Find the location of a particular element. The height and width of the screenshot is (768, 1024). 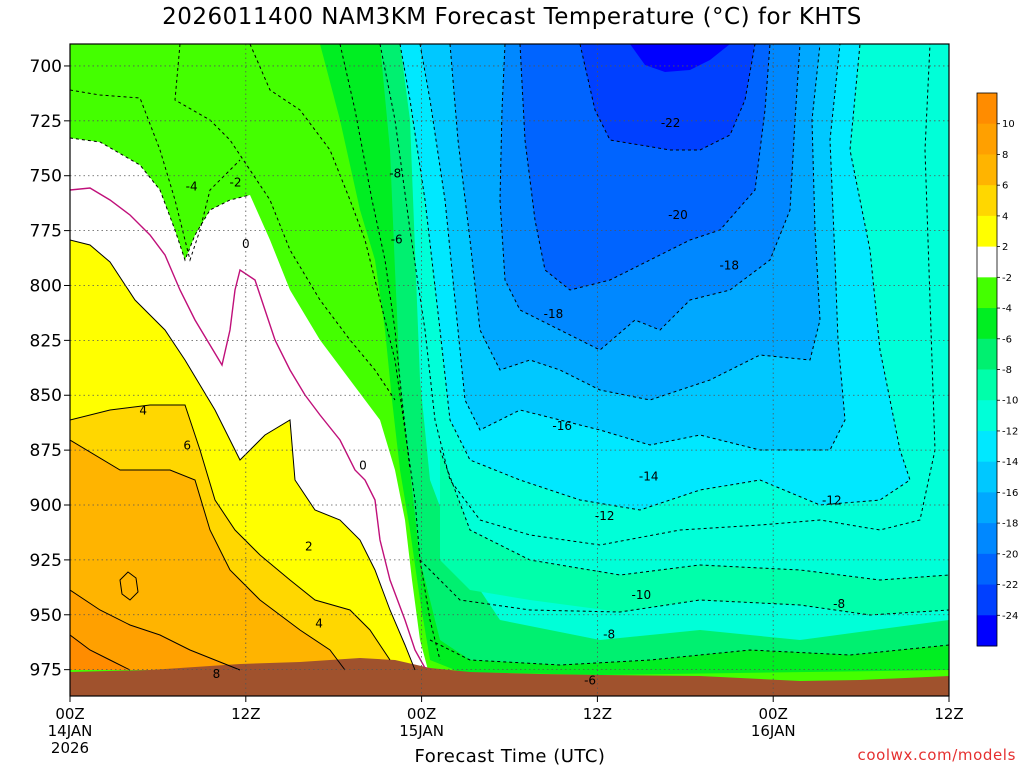

contour-label: 2 is located at coordinates (309, 547).